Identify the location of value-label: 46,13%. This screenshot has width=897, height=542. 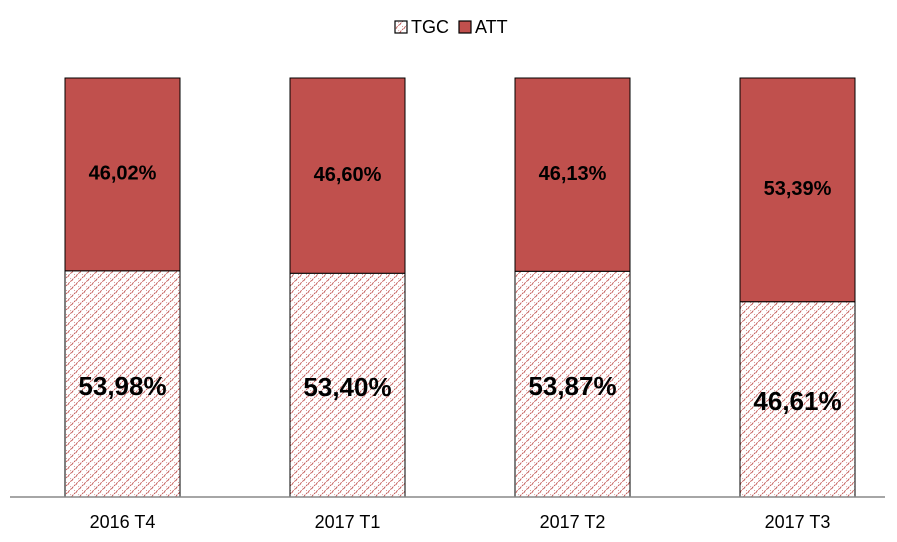
(573, 174).